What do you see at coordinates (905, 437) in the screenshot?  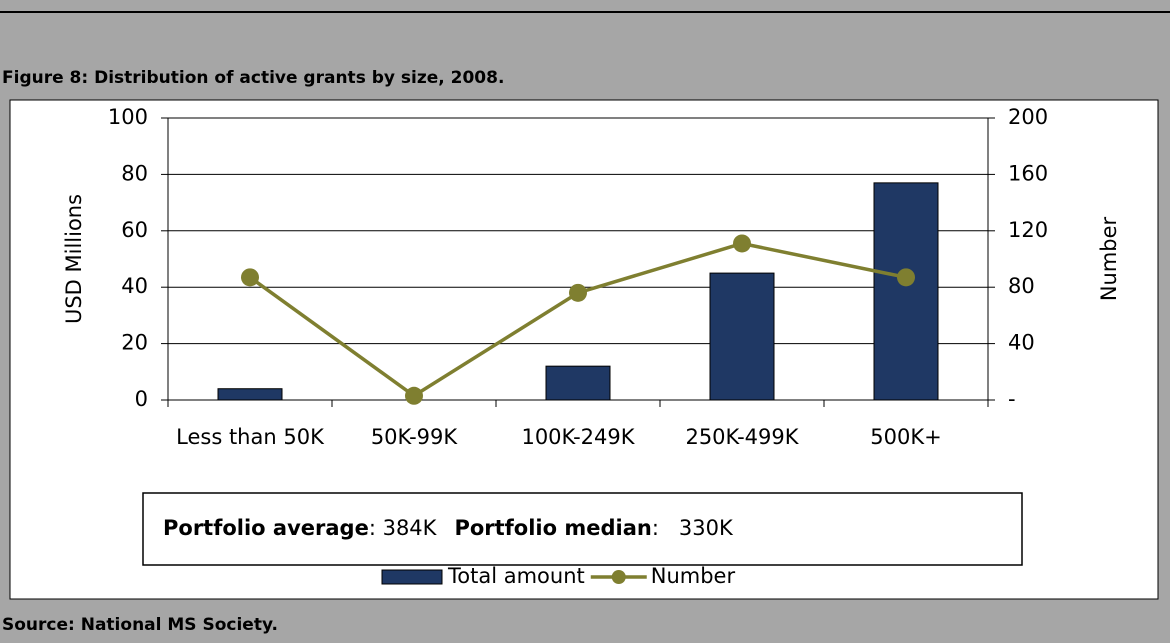 I see `x-tick-label: 500K+` at bounding box center [905, 437].